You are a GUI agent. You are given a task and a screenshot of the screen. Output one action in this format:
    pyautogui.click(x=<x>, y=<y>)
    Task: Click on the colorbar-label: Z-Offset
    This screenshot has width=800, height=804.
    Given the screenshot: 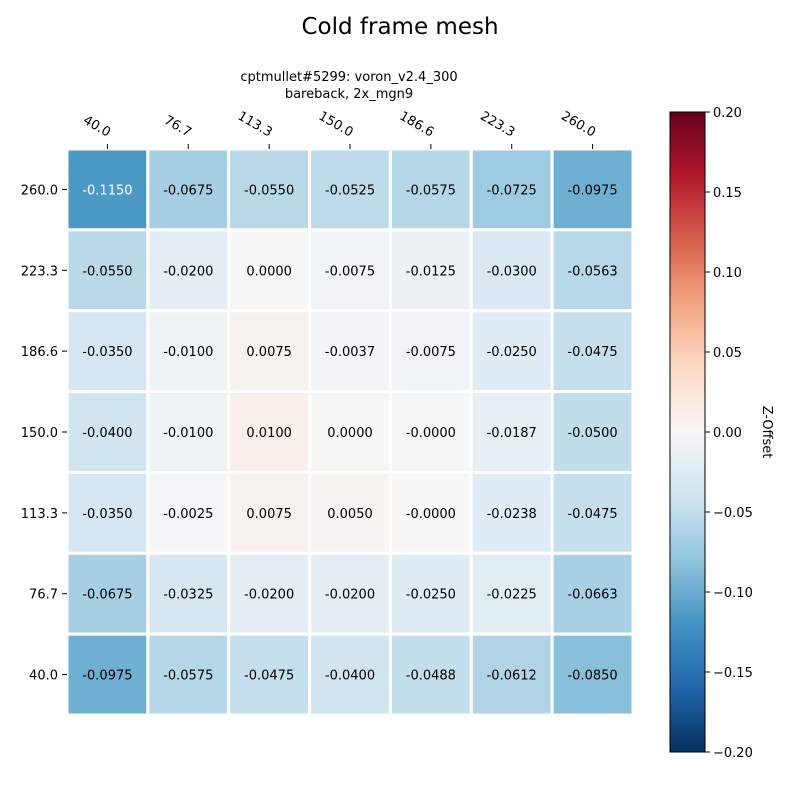 What is the action you would take?
    pyautogui.click(x=766, y=432)
    